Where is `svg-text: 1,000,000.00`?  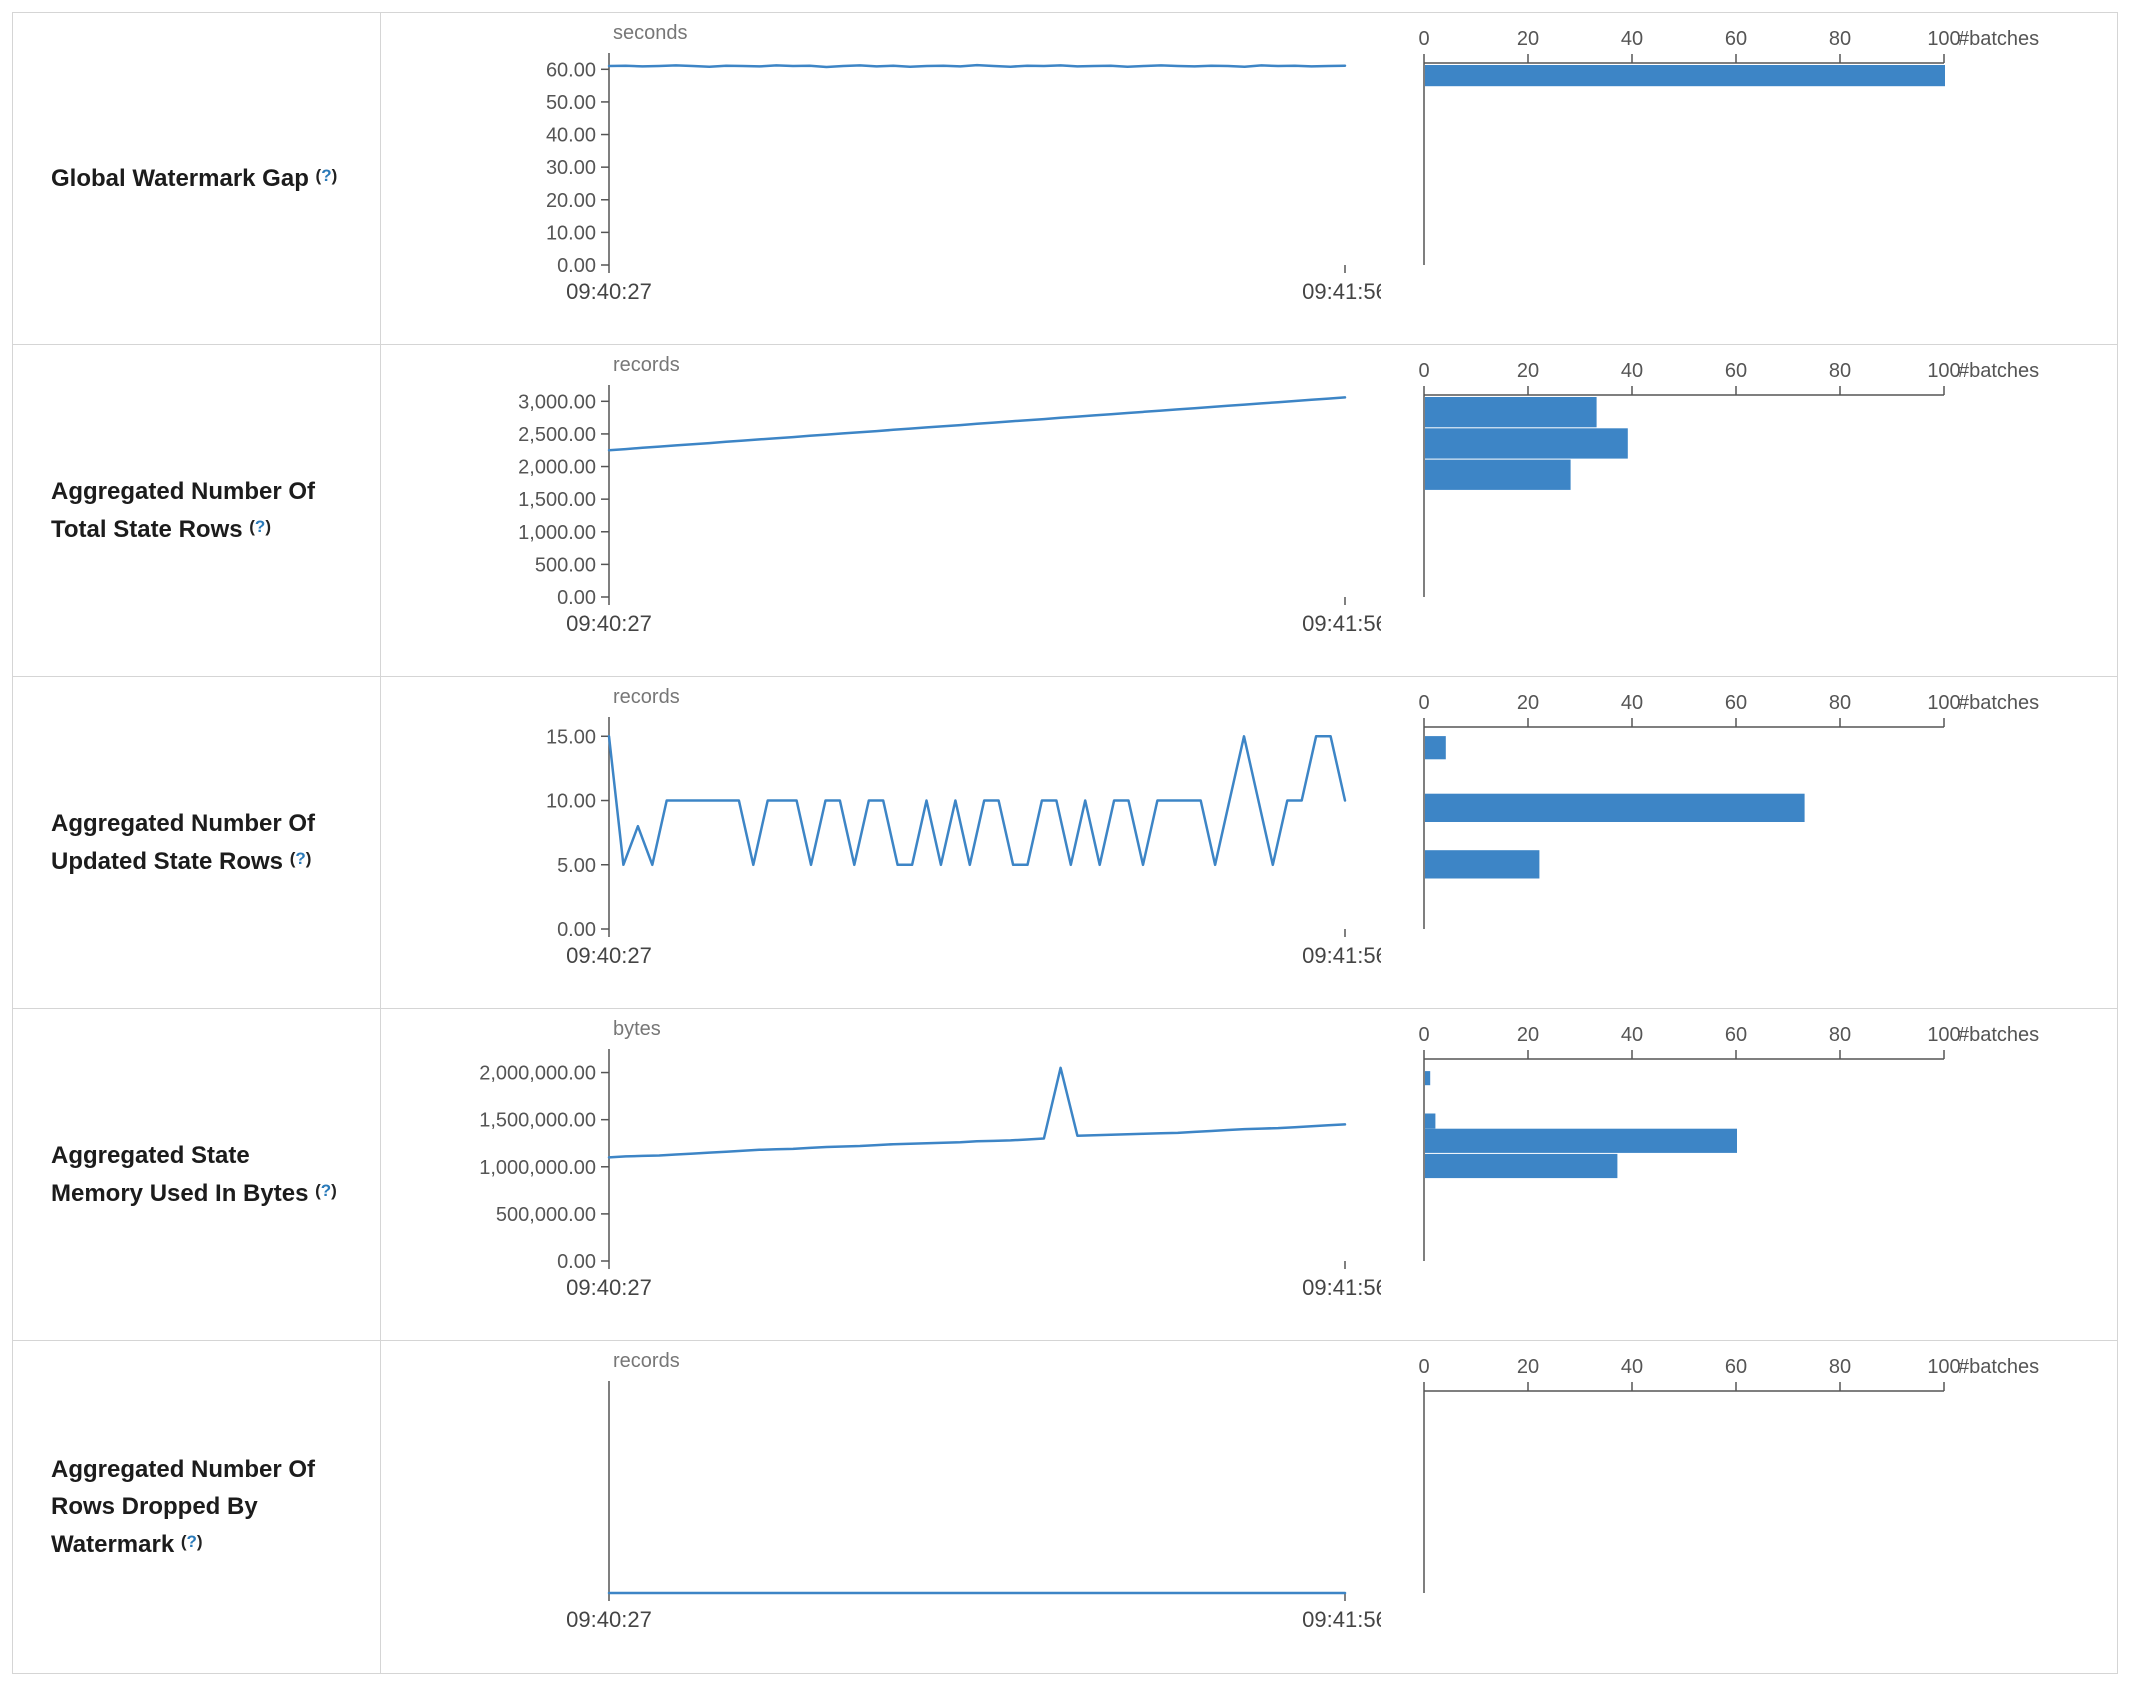 svg-text: 1,000,000.00 is located at coordinates (537, 1168).